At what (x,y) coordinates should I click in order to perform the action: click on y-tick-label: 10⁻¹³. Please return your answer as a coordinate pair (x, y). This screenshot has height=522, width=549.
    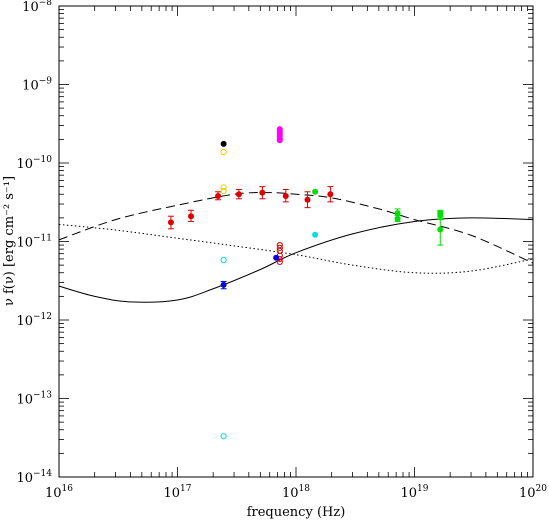
    Looking at the image, I should click on (34, 399).